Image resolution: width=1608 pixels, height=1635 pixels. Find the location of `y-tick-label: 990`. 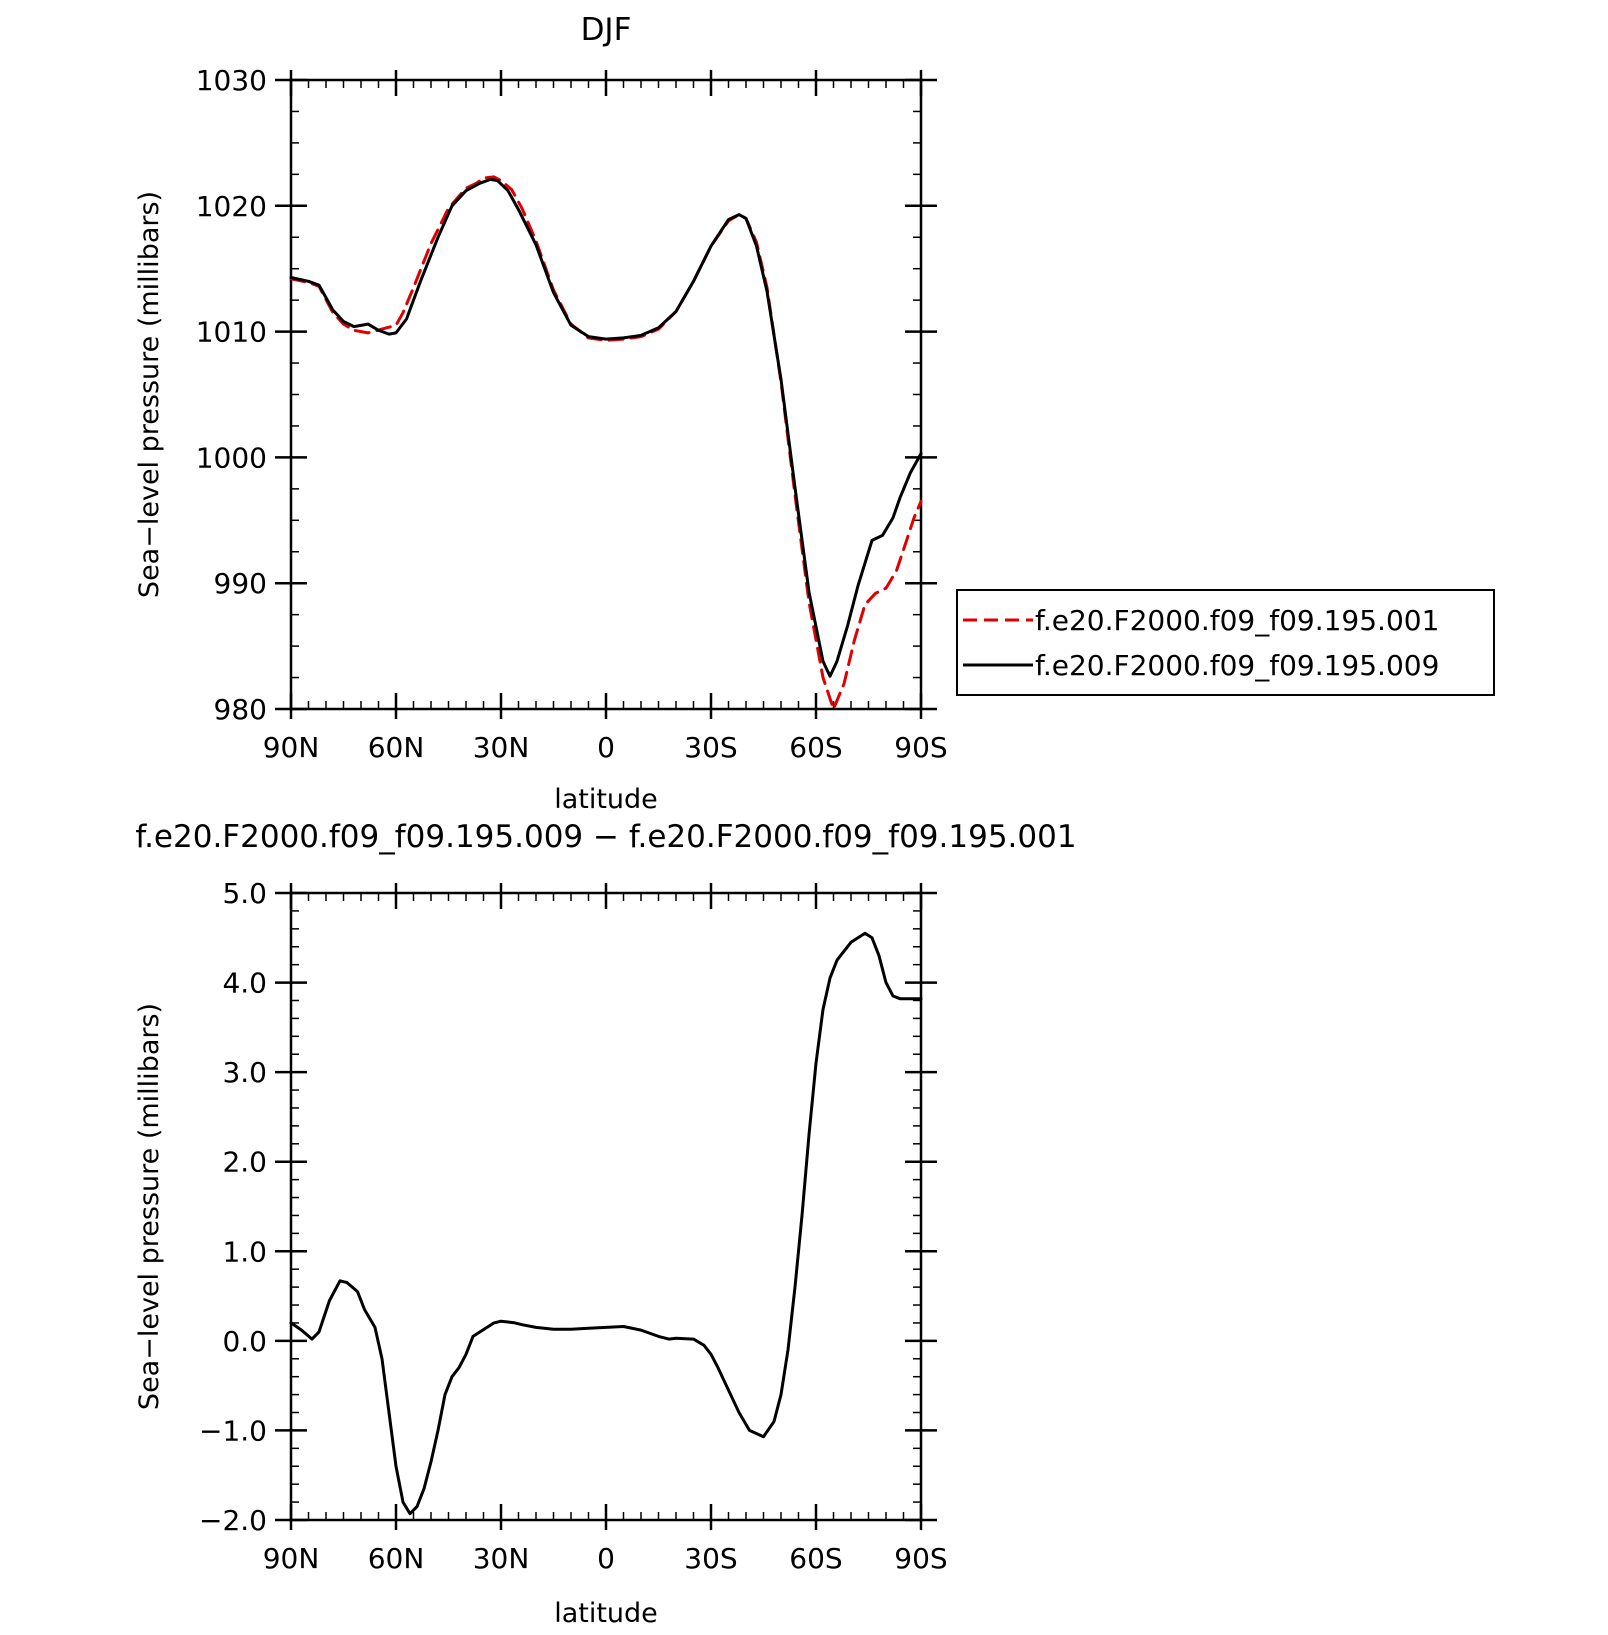

y-tick-label: 990 is located at coordinates (240, 583).